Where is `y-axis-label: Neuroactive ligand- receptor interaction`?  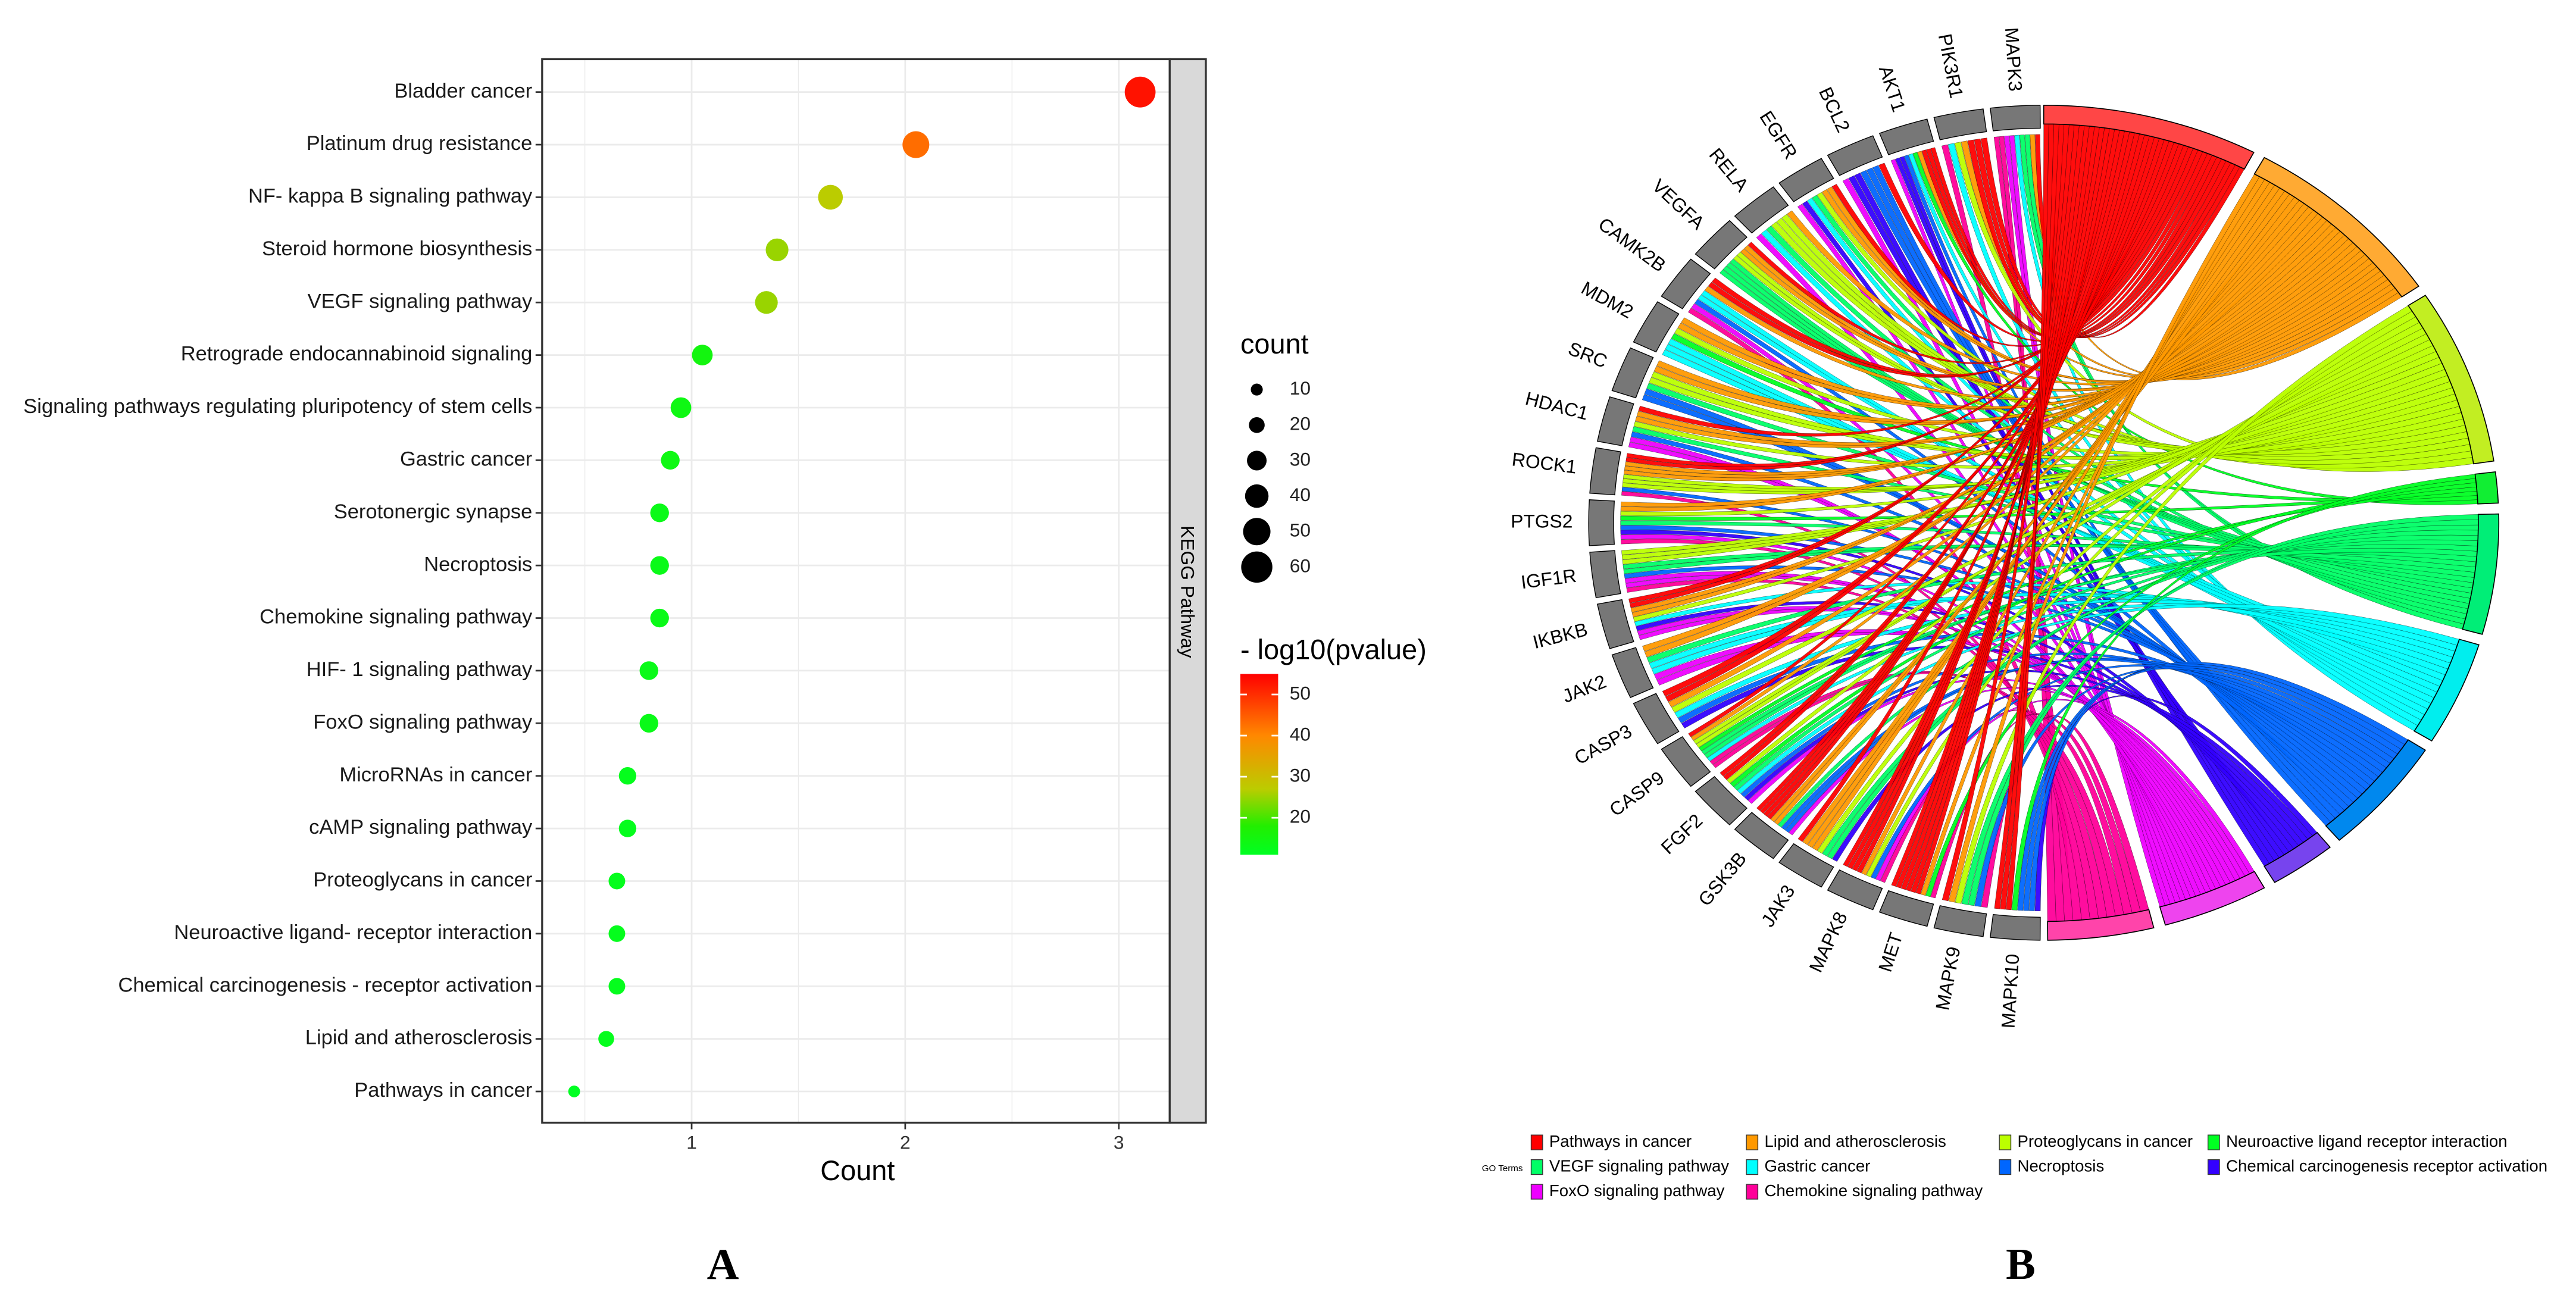
y-axis-label: Neuroactive ligand- receptor interaction is located at coordinates (353, 932).